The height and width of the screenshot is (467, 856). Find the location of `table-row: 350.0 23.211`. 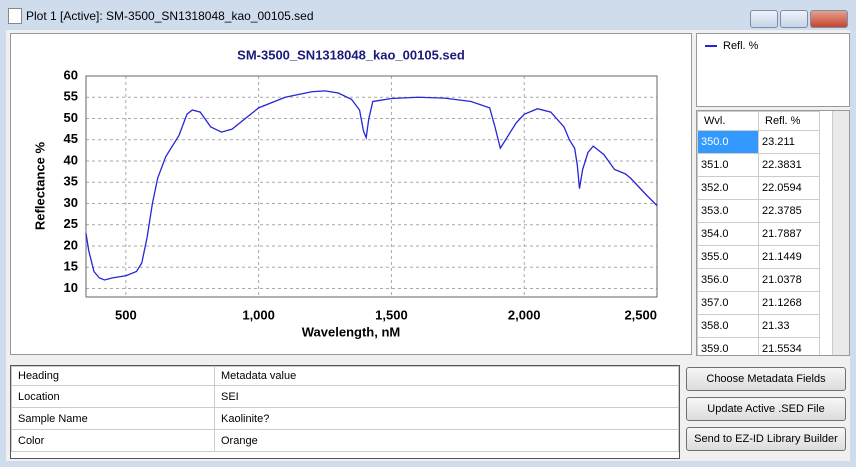

table-row: 350.0 23.211 is located at coordinates (758, 142).